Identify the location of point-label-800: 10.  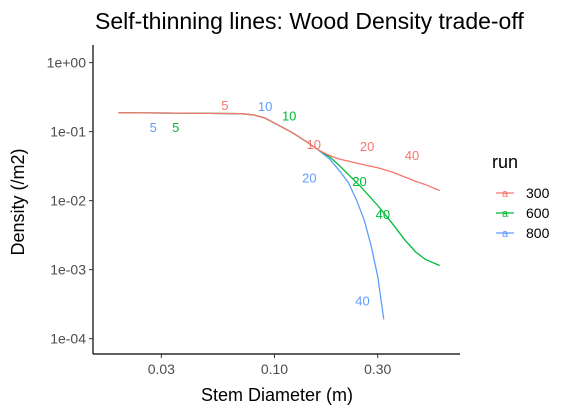
(265, 106).